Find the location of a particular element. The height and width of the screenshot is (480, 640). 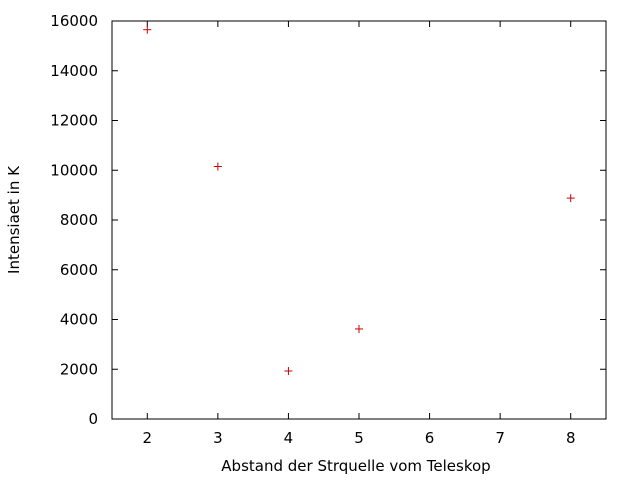

y-tick-label: 4000 is located at coordinates (79, 320).